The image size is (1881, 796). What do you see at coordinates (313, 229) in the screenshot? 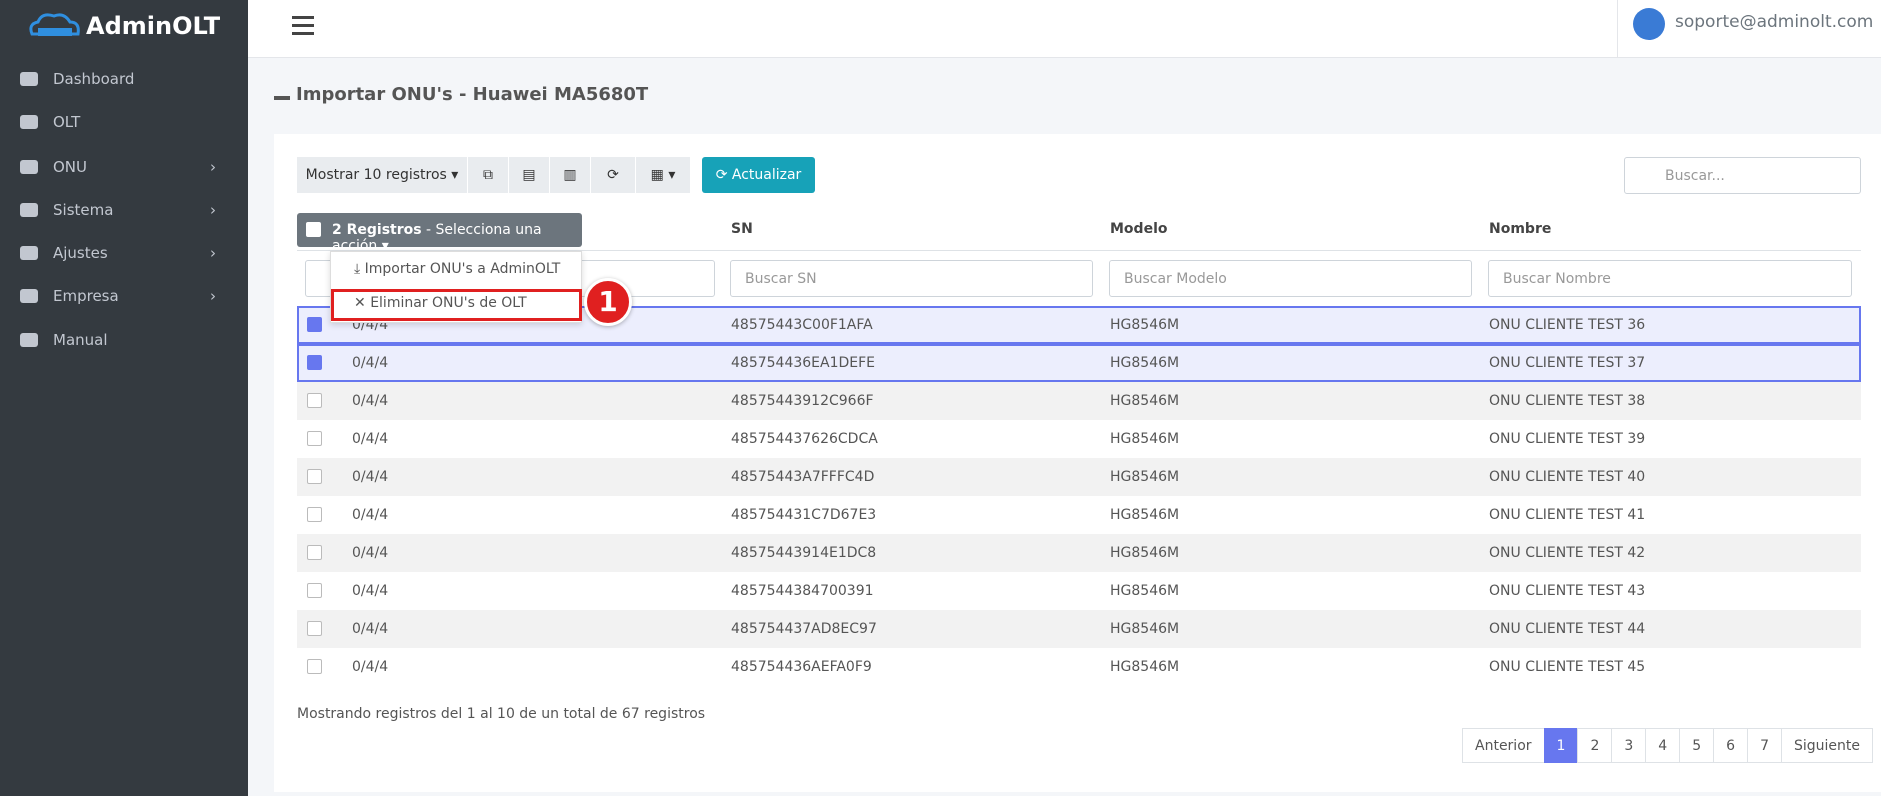
I see `select-all-checkbox` at bounding box center [313, 229].